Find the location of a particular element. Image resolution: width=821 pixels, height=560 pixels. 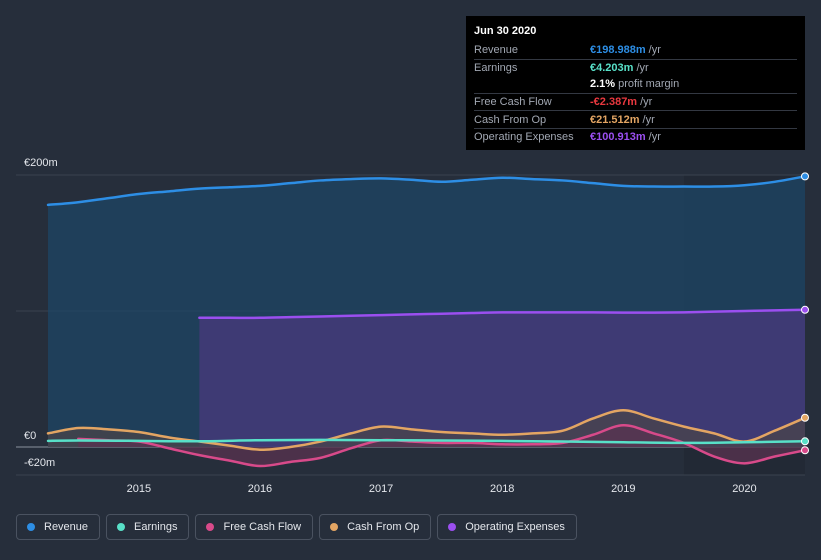

x-tick-label: 2019 is located at coordinates (623, 489).